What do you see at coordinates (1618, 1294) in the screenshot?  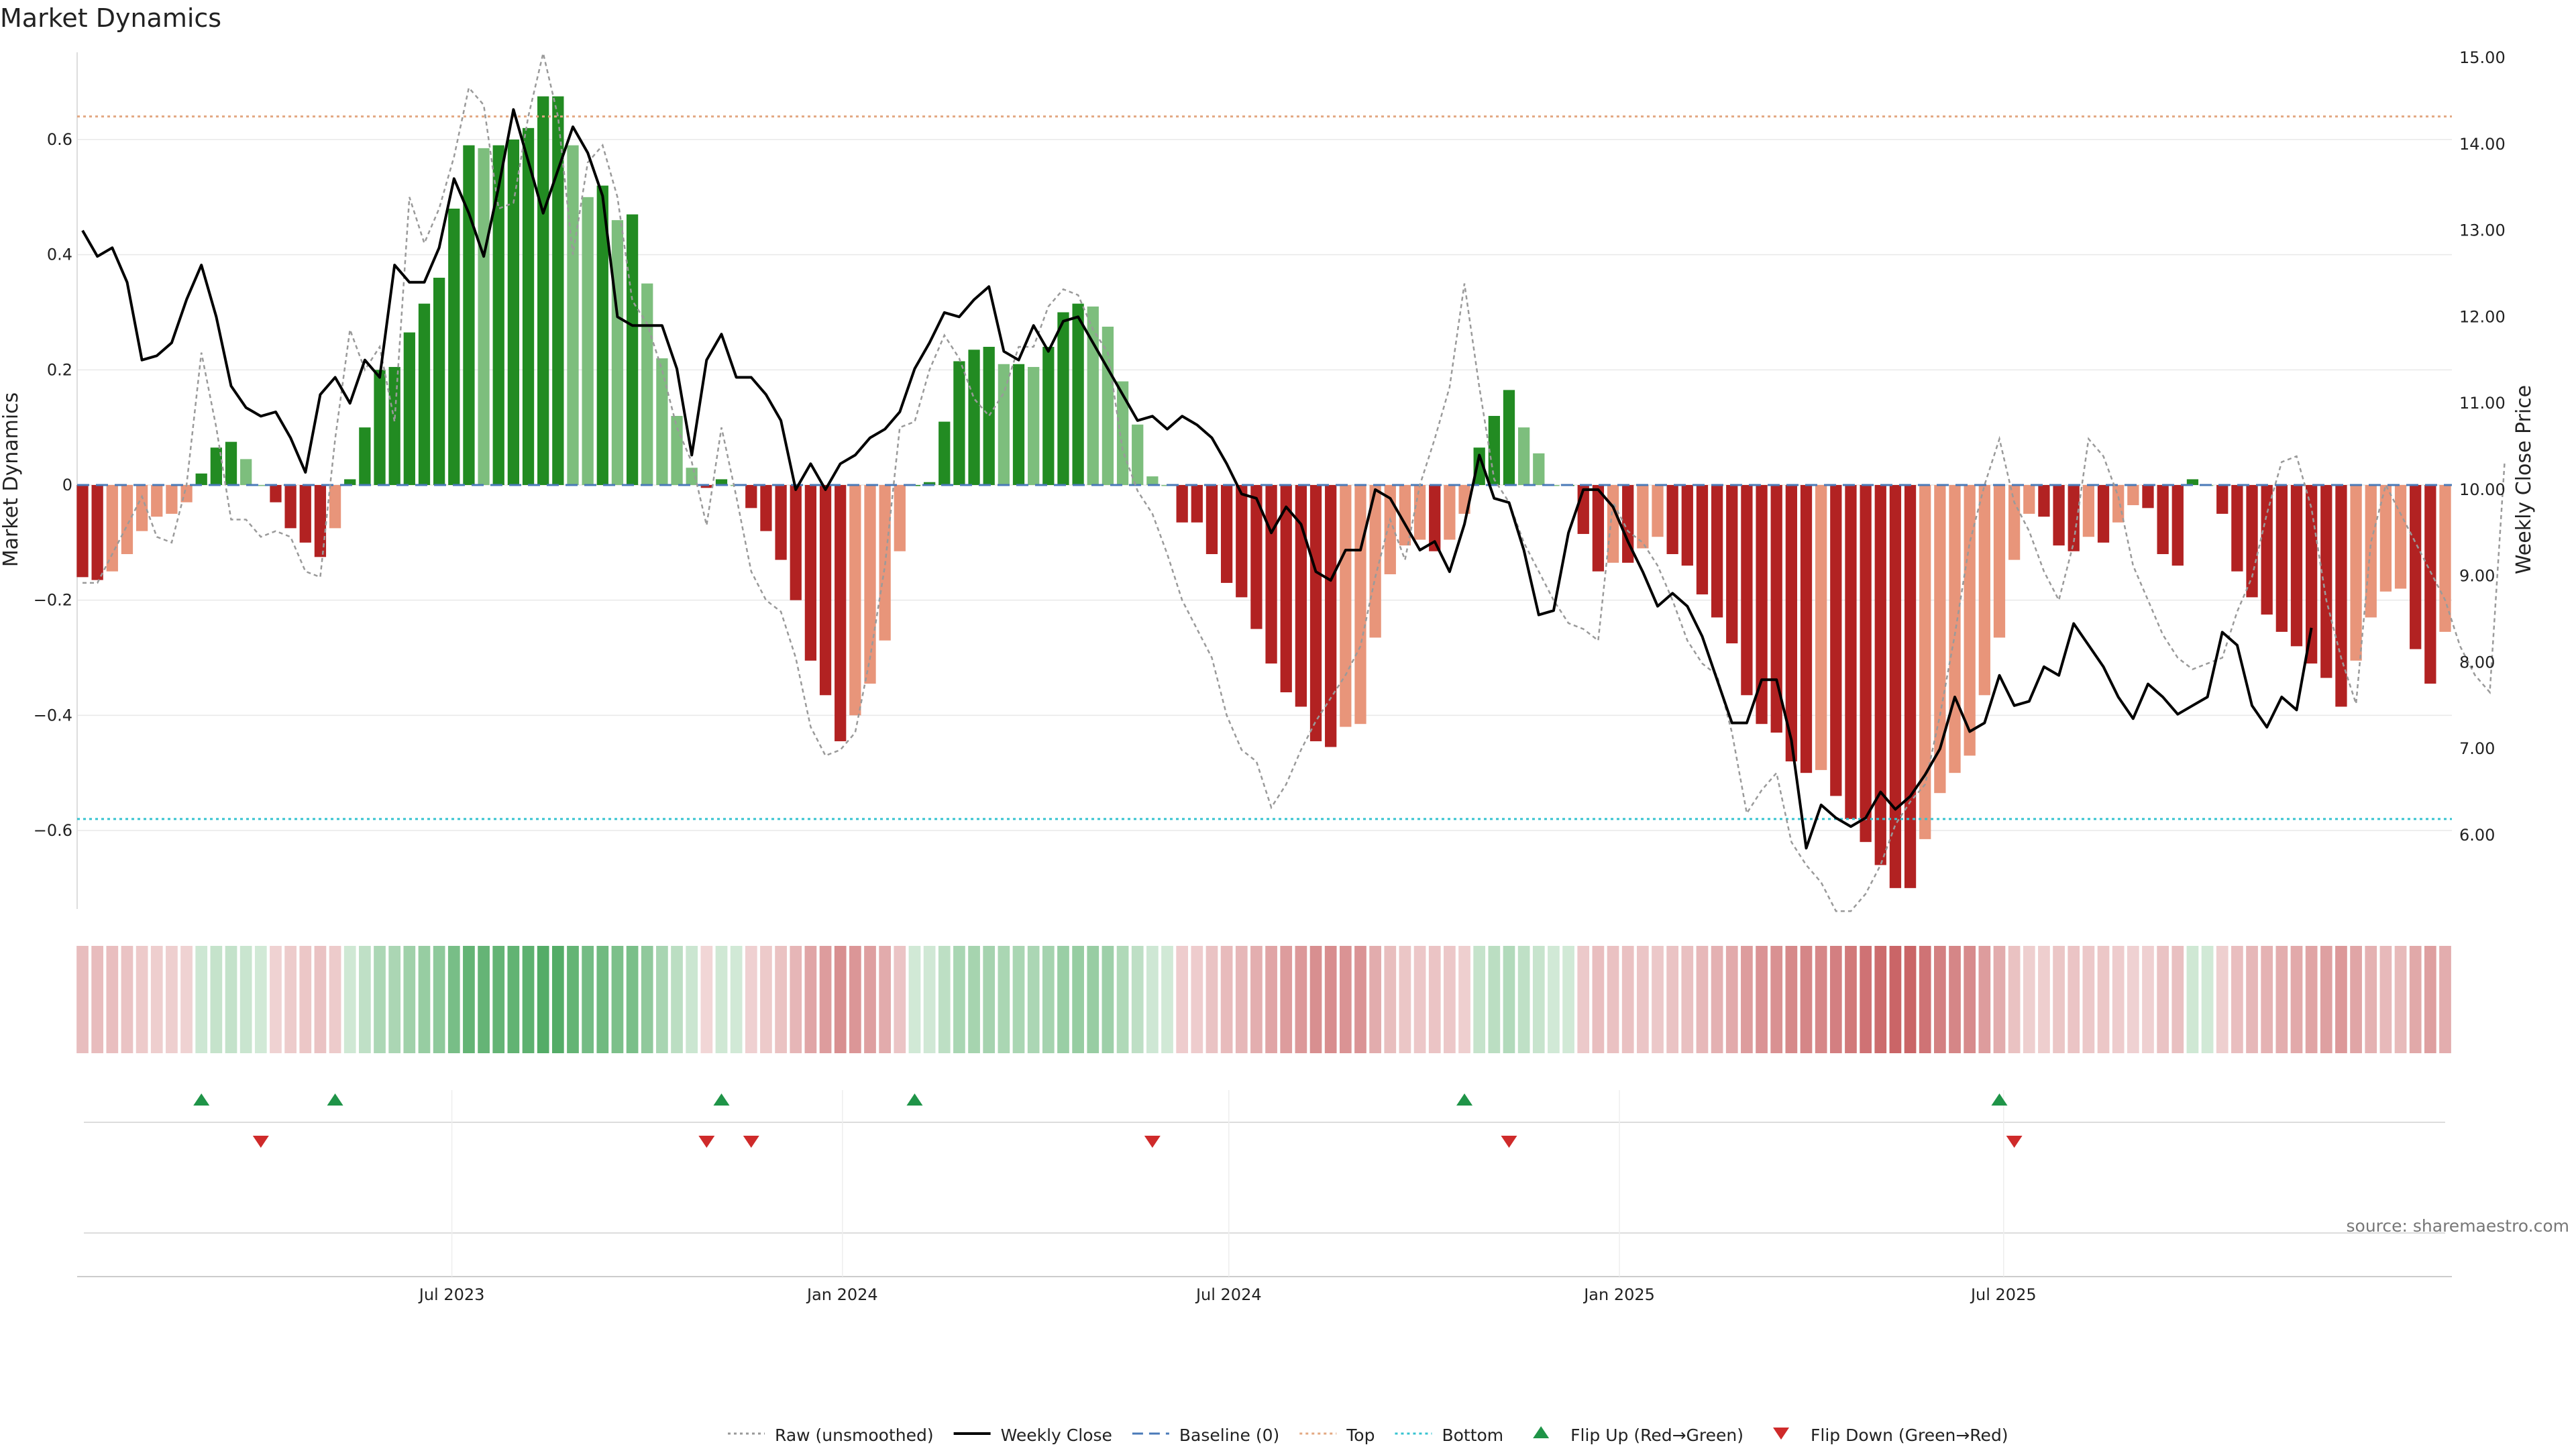 I see `x-tick-label: Jan 2025` at bounding box center [1618, 1294].